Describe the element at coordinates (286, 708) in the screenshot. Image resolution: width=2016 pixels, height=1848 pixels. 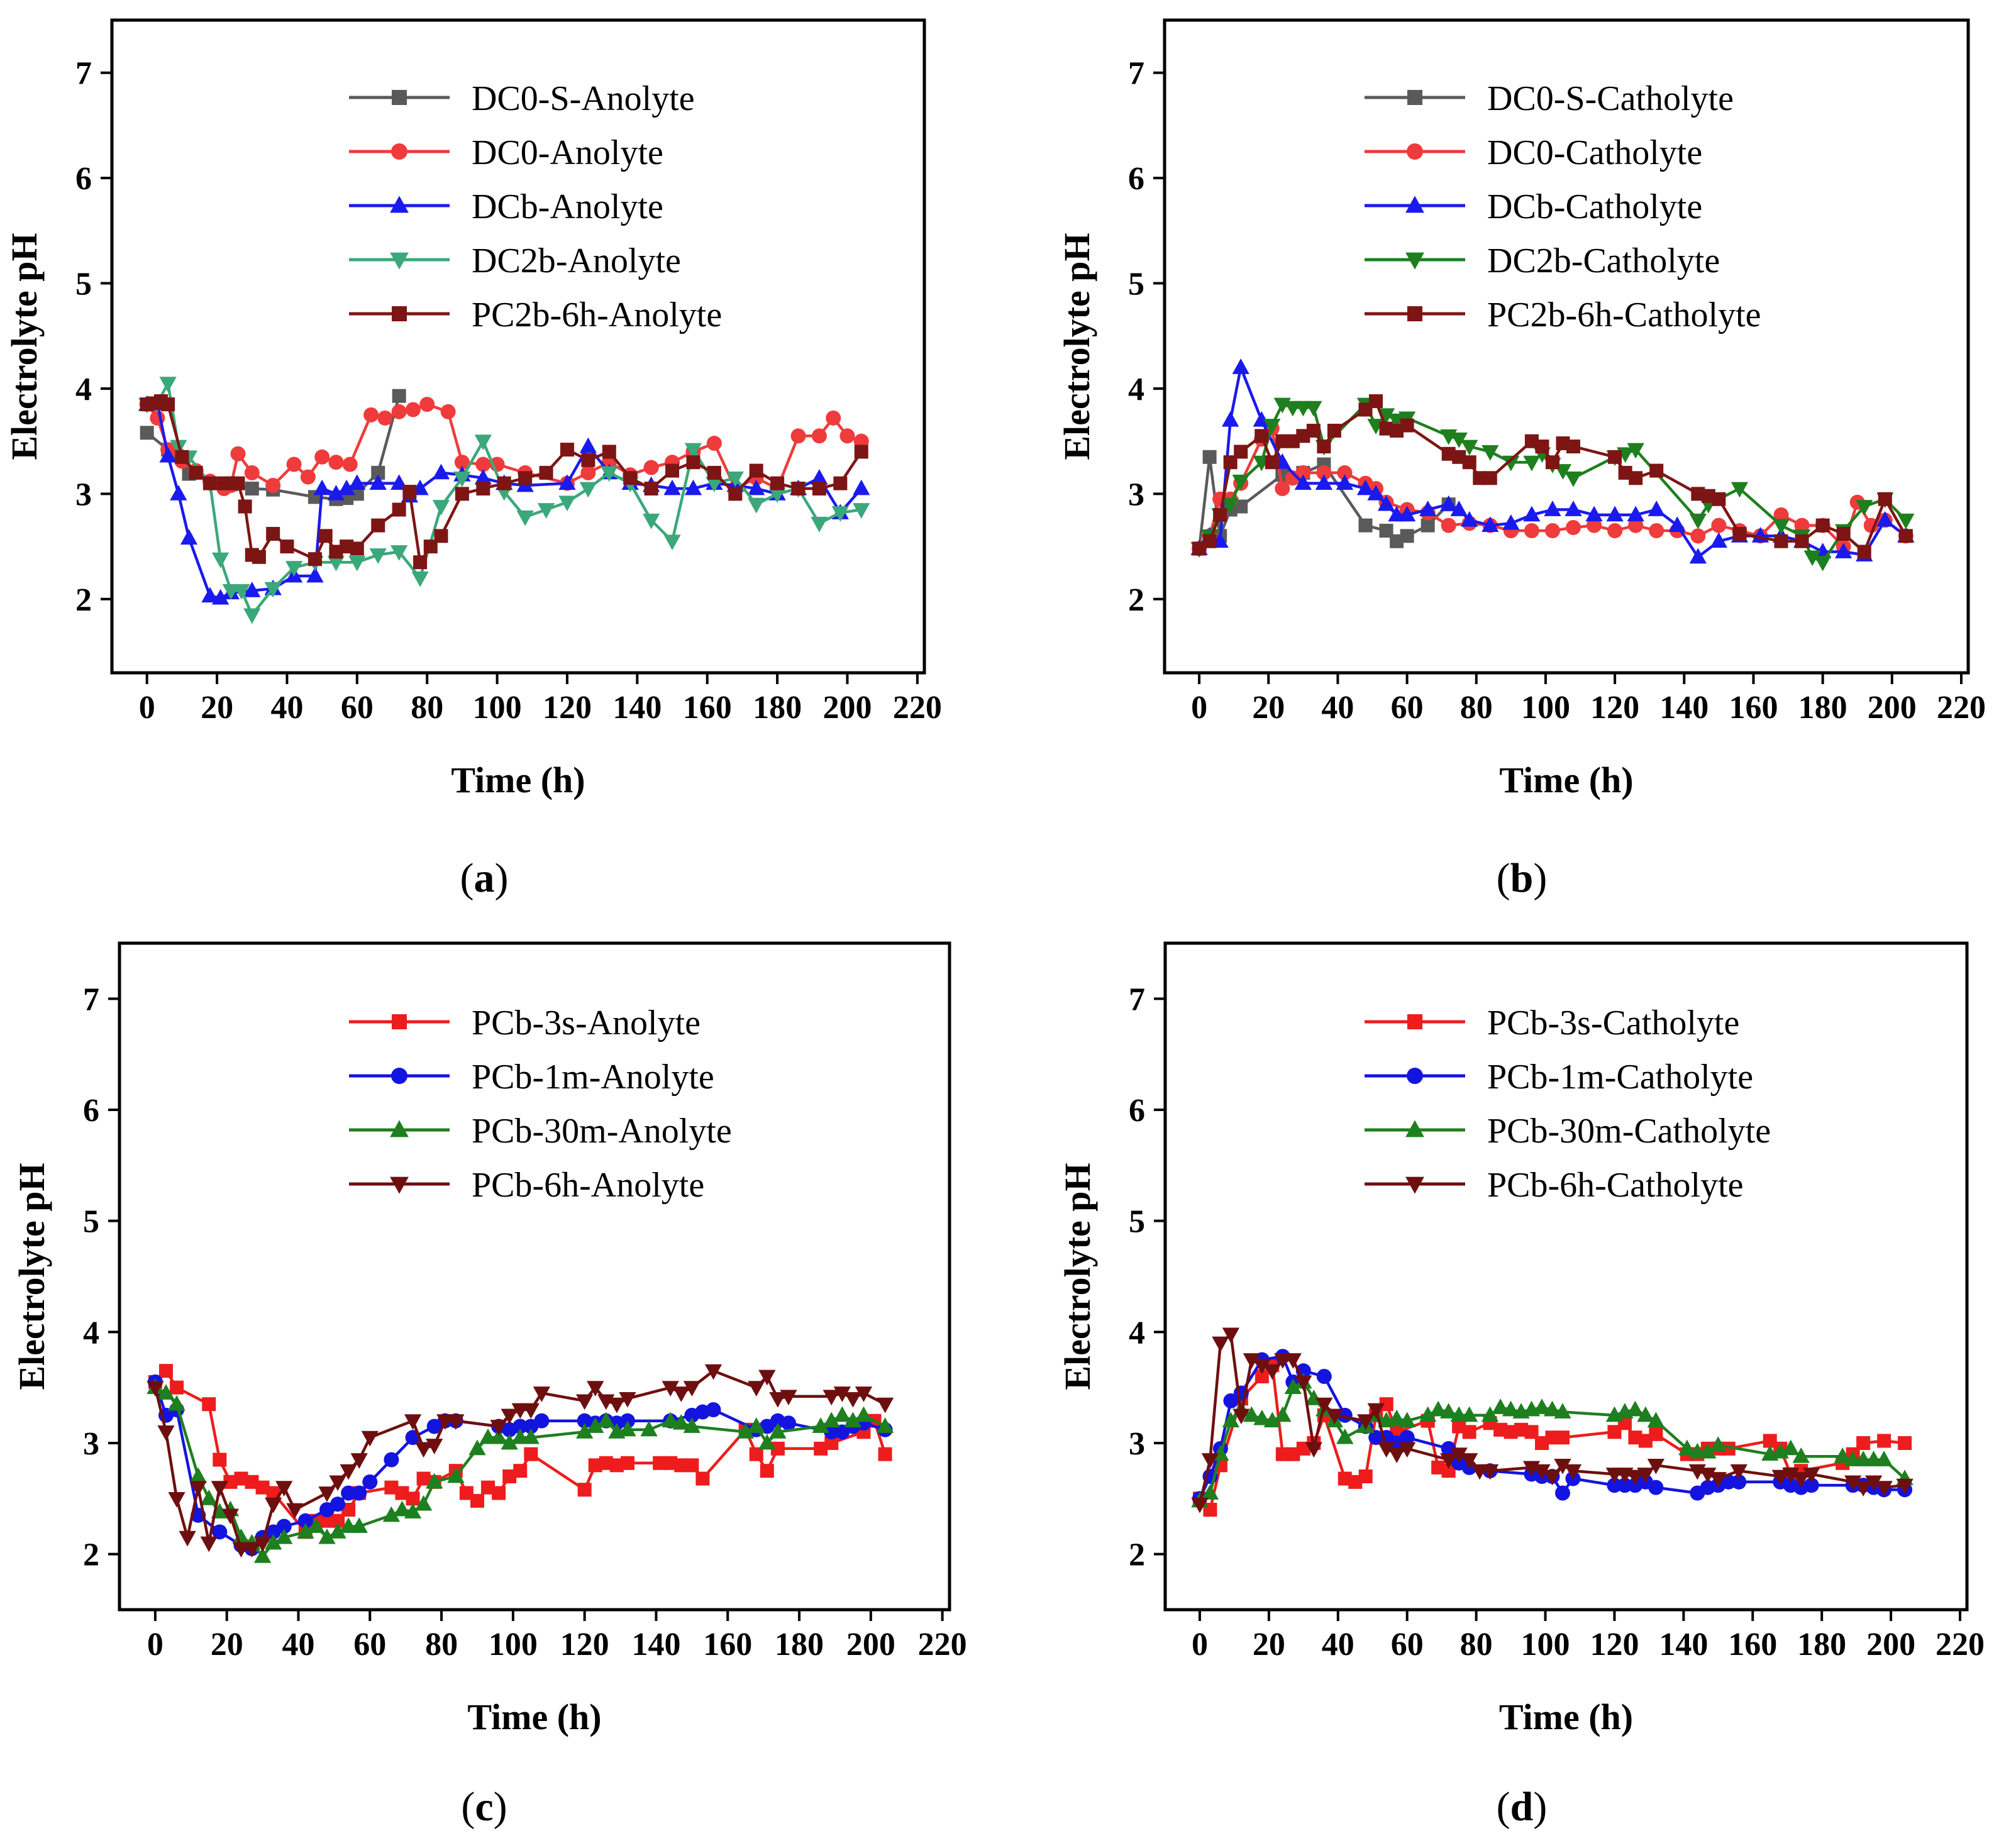
I see `x-tick-label: 40` at that location.